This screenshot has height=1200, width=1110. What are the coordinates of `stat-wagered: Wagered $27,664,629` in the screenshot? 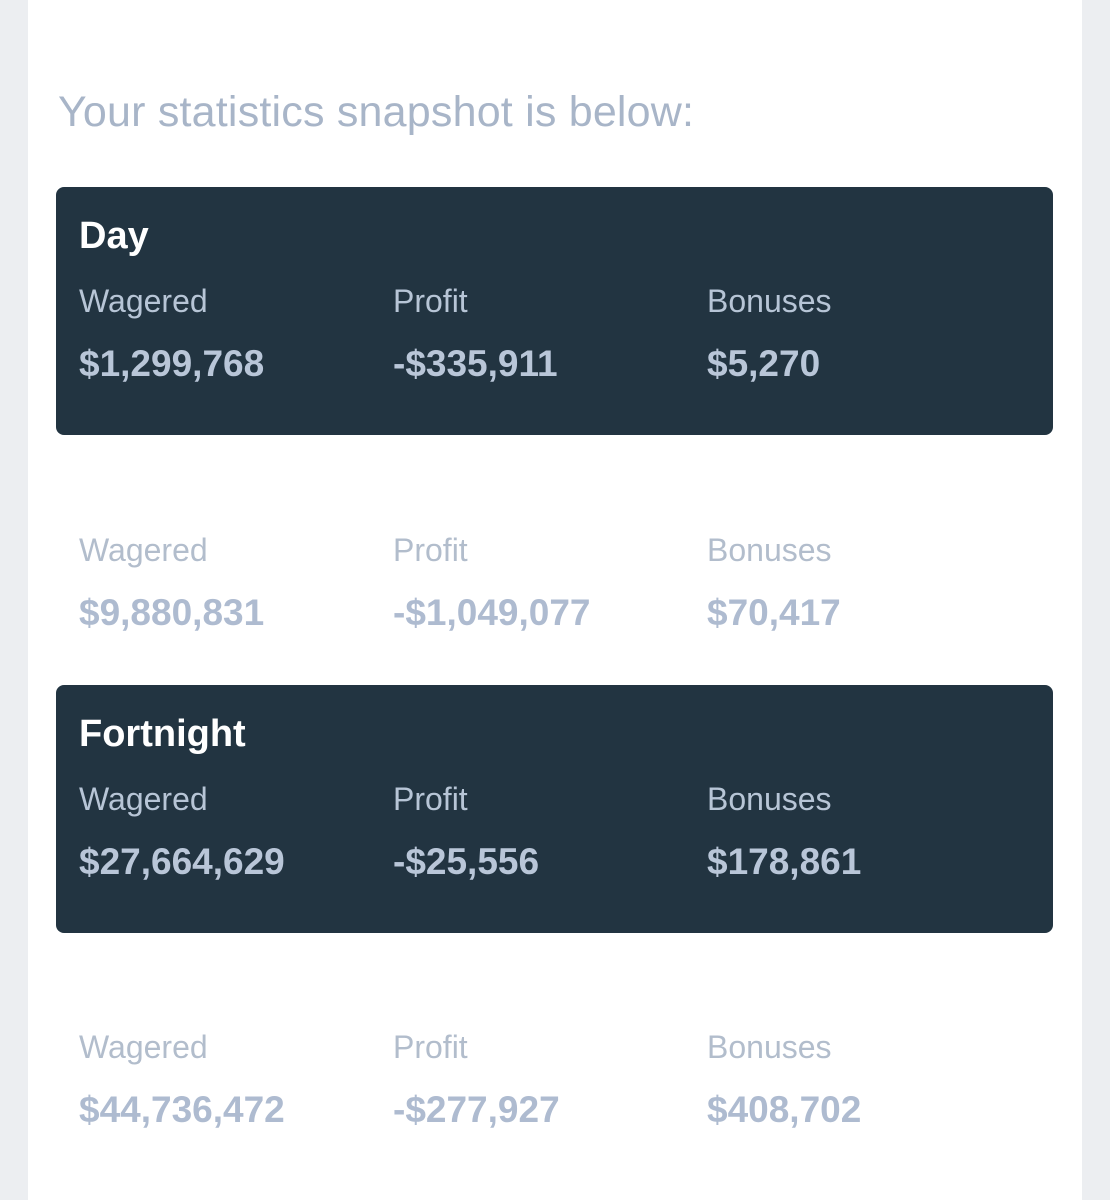 It's located at (182, 831).